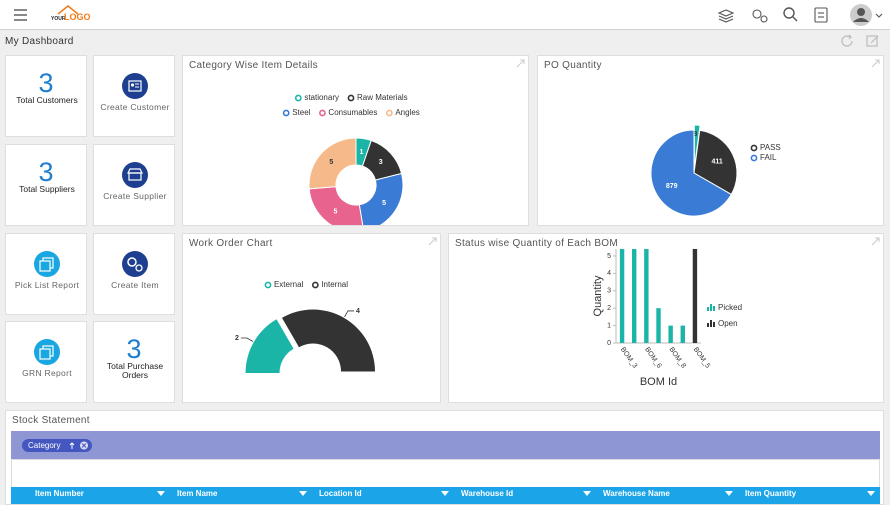 This screenshot has width=890, height=505. I want to click on column-header: Item Quantity, so click(771, 493).